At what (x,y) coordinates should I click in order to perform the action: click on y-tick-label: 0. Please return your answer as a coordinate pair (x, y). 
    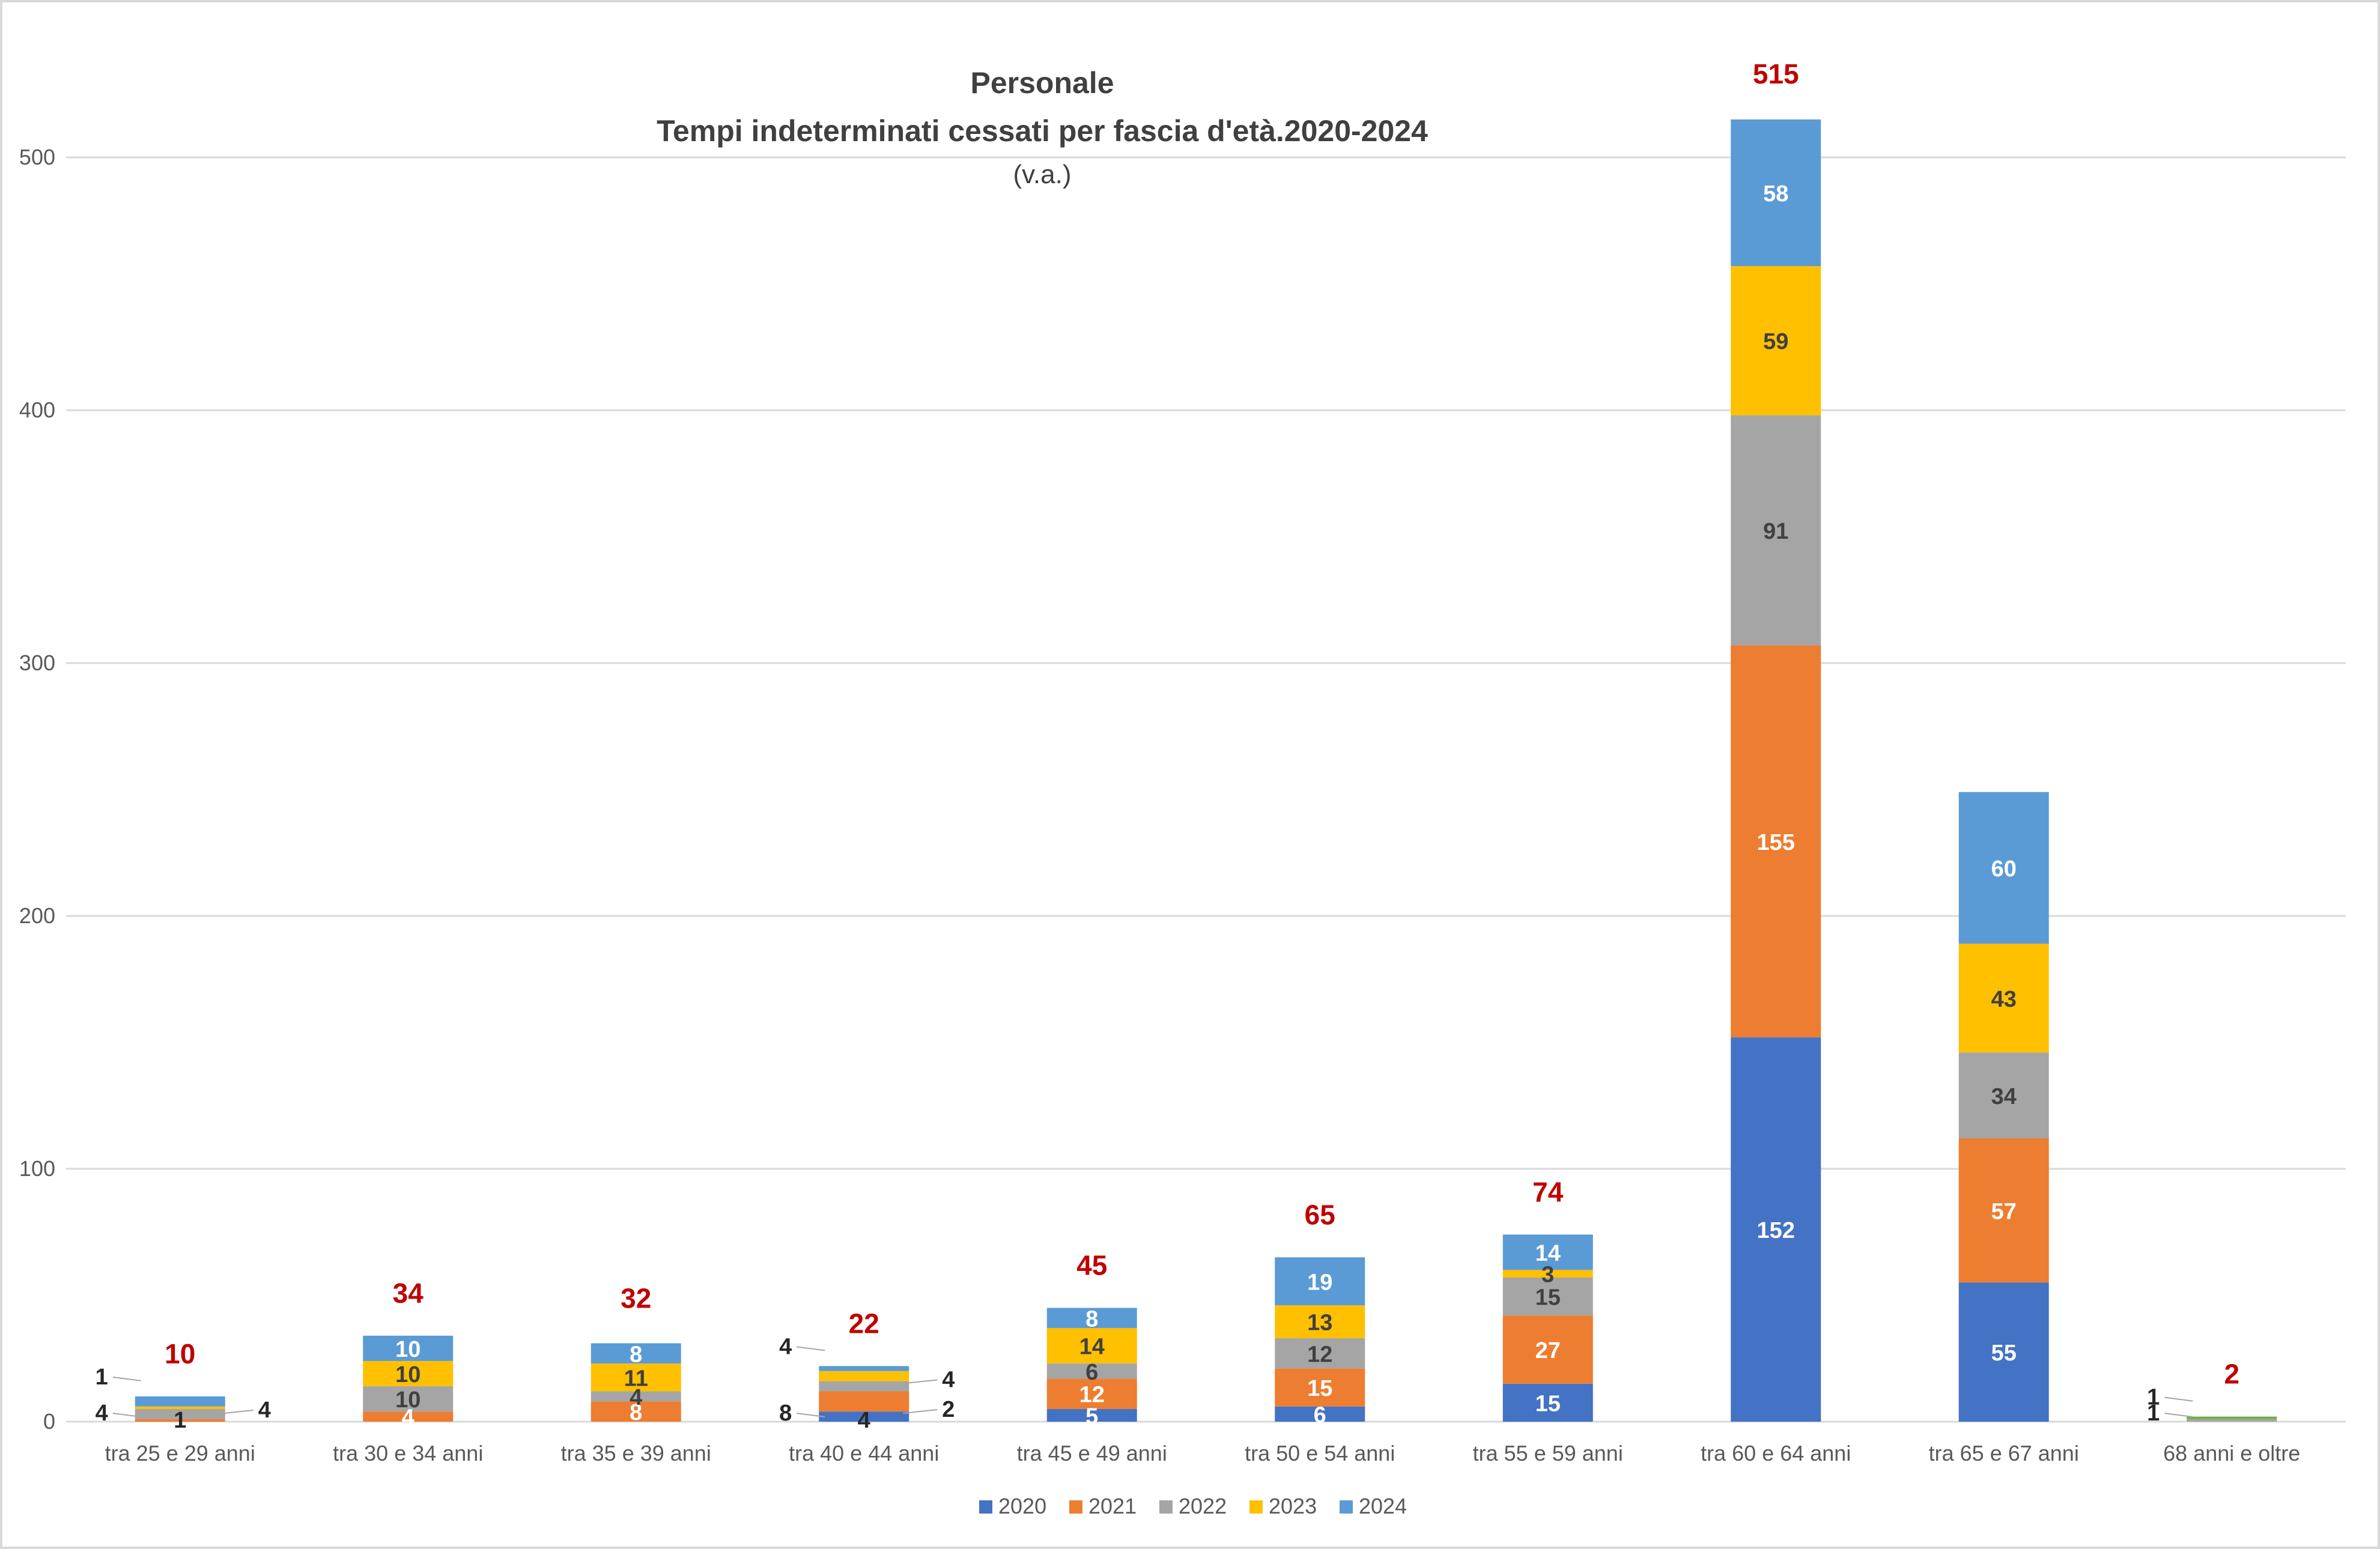
    Looking at the image, I should click on (49, 1421).